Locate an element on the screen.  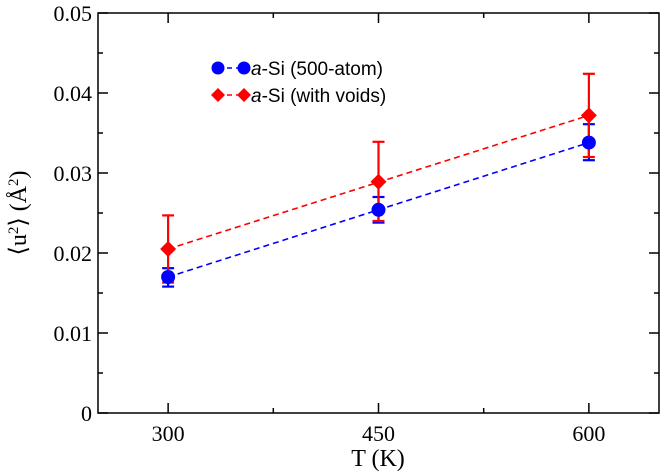
x-tick-label: 600 is located at coordinates (588, 433).